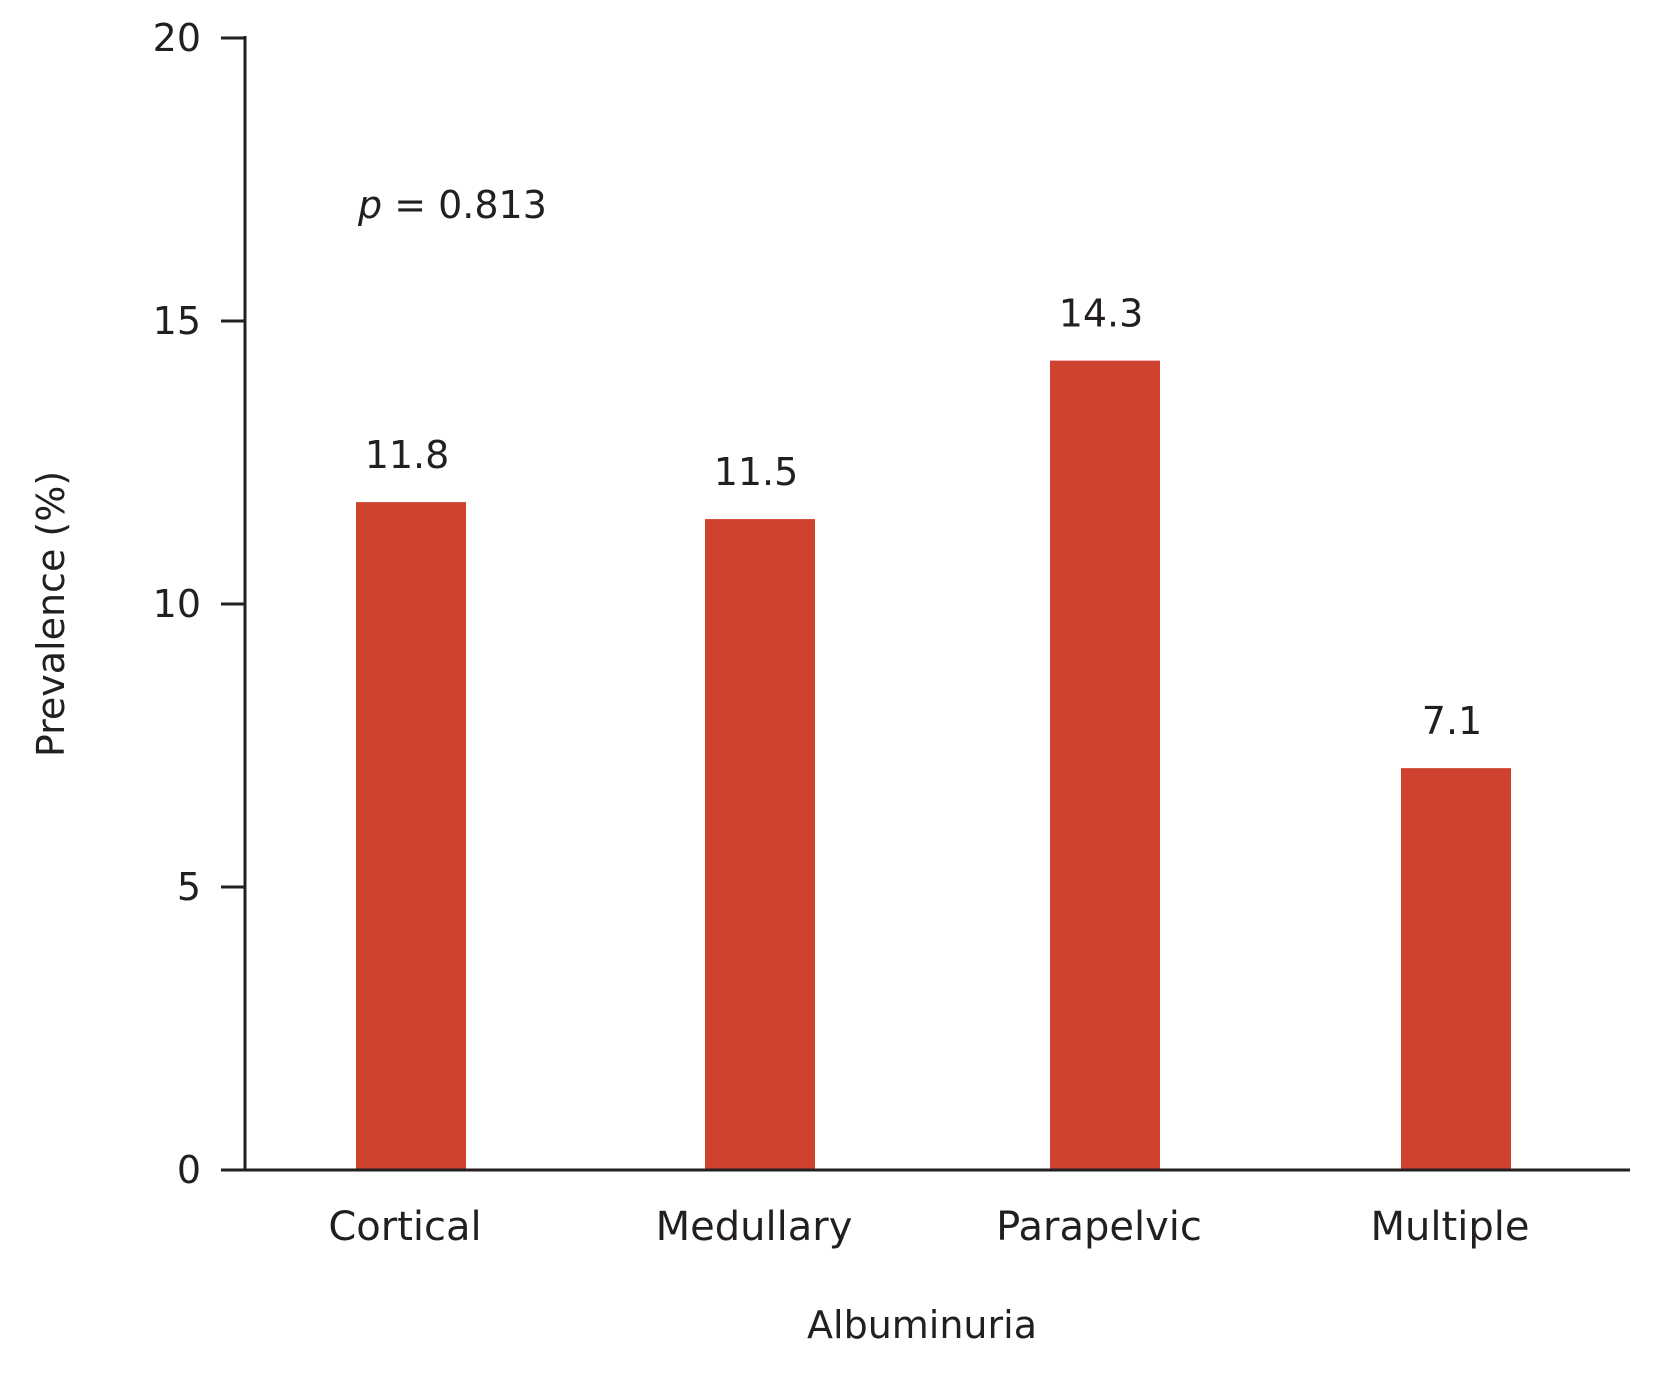 This screenshot has width=1657, height=1373. I want to click on data-label-medullary: 11.5, so click(756, 472).